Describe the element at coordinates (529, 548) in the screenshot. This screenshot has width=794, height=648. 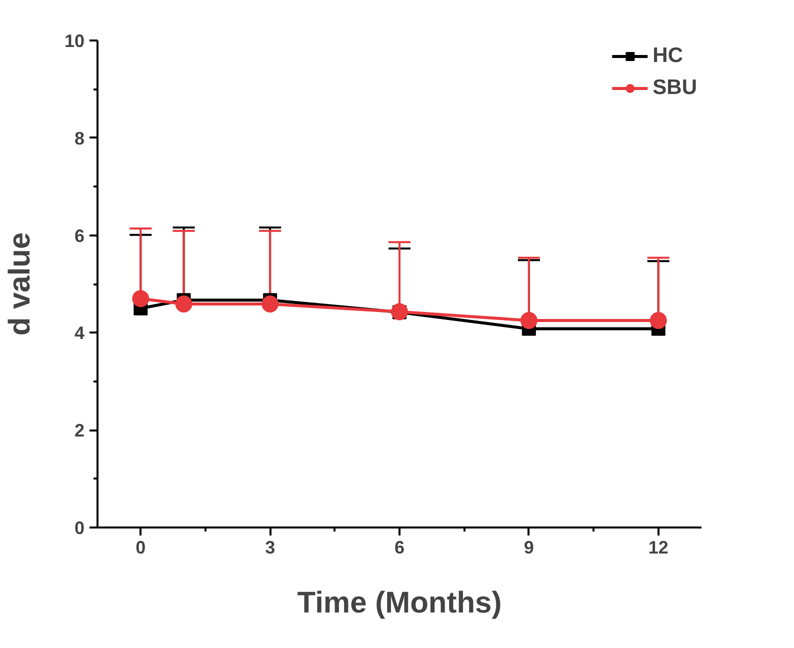
I see `x-tick-label: 9` at that location.